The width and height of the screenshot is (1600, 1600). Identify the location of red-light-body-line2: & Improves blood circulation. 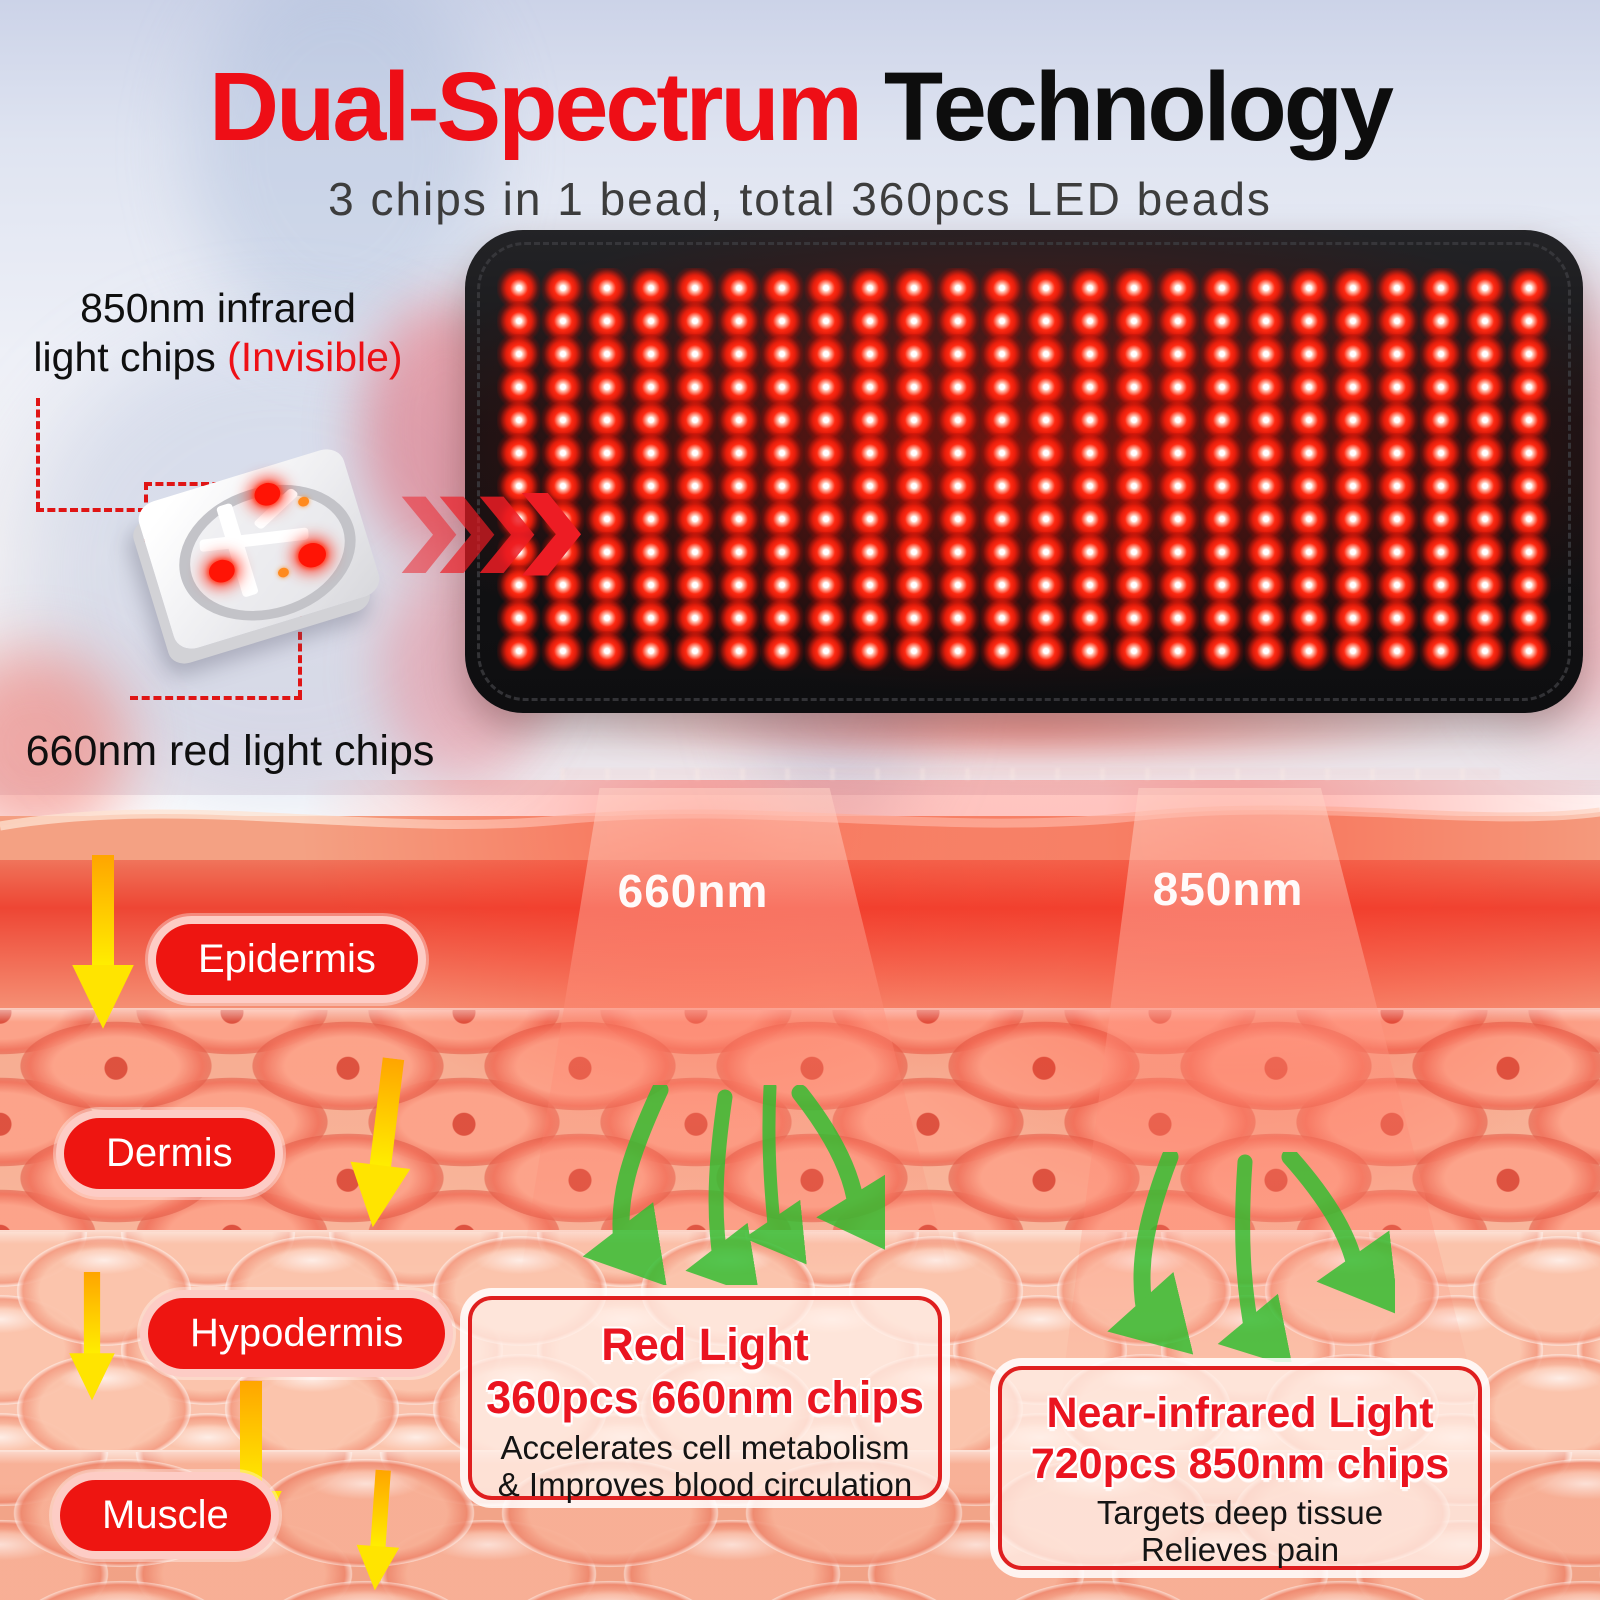
(705, 1485).